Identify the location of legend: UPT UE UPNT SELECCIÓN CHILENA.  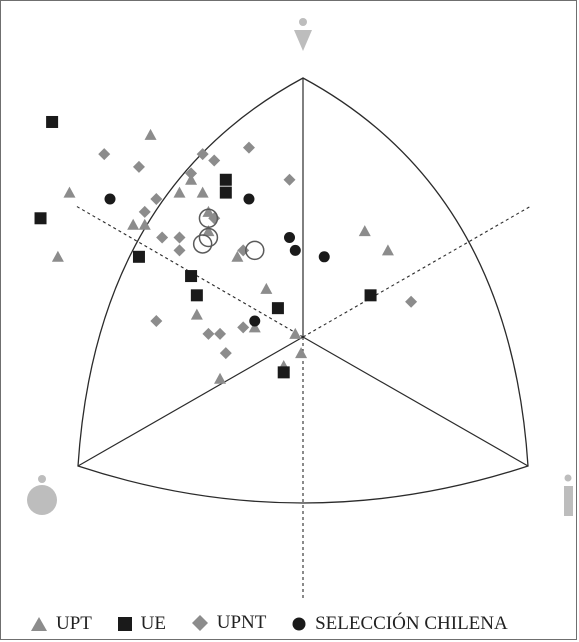
(269, 625).